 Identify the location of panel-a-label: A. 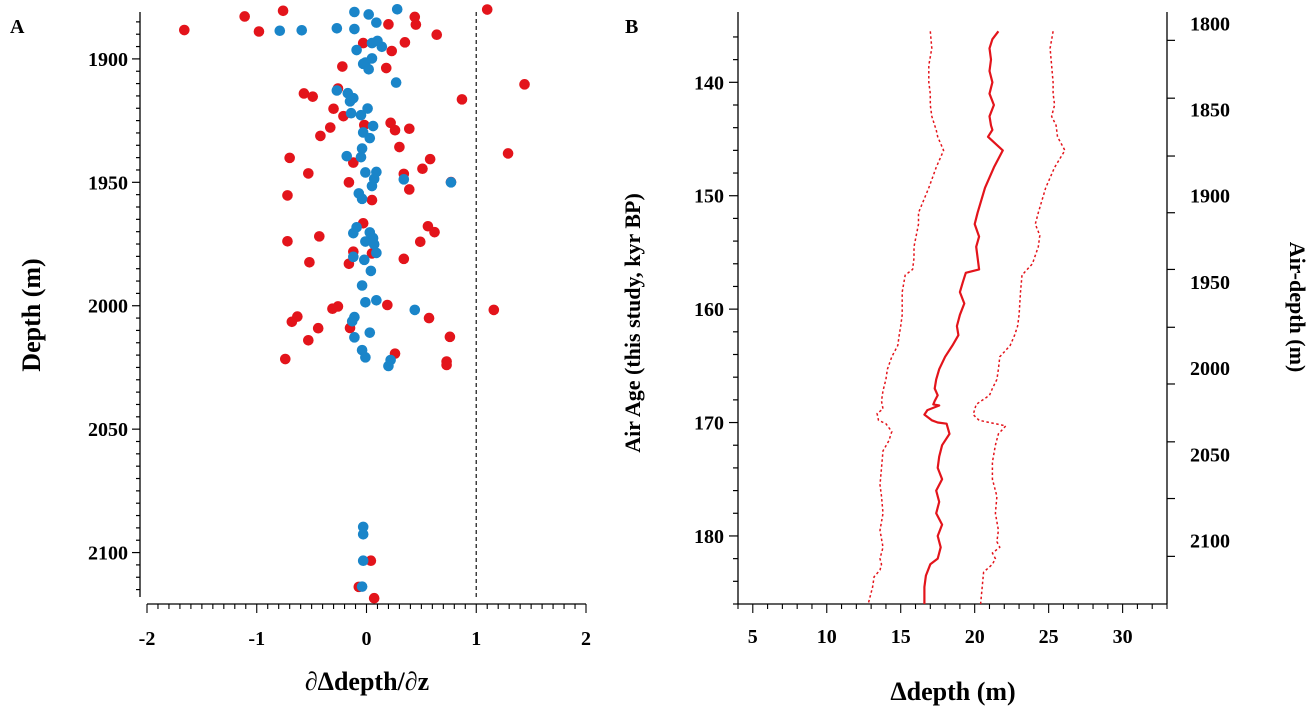
(17, 27).